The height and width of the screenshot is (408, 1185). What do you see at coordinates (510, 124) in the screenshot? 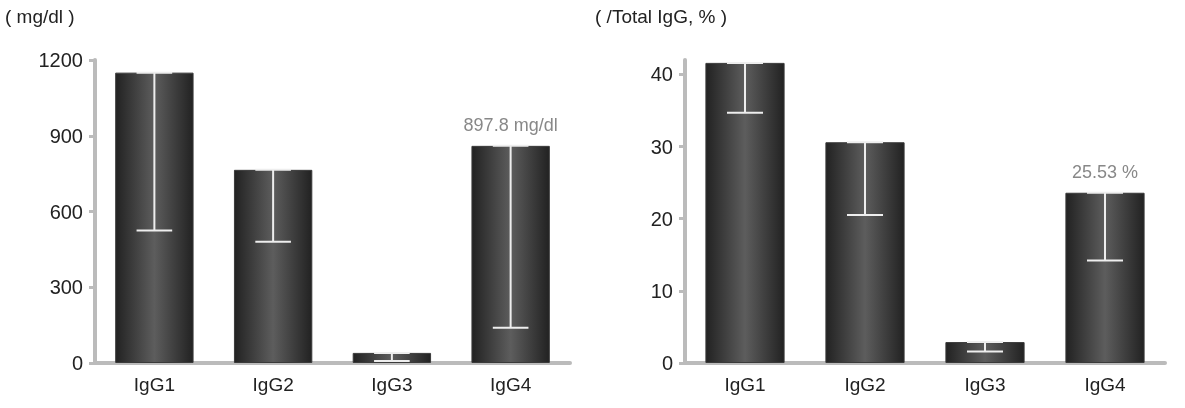
I see `annotation: 897.8 mg/dl` at bounding box center [510, 124].